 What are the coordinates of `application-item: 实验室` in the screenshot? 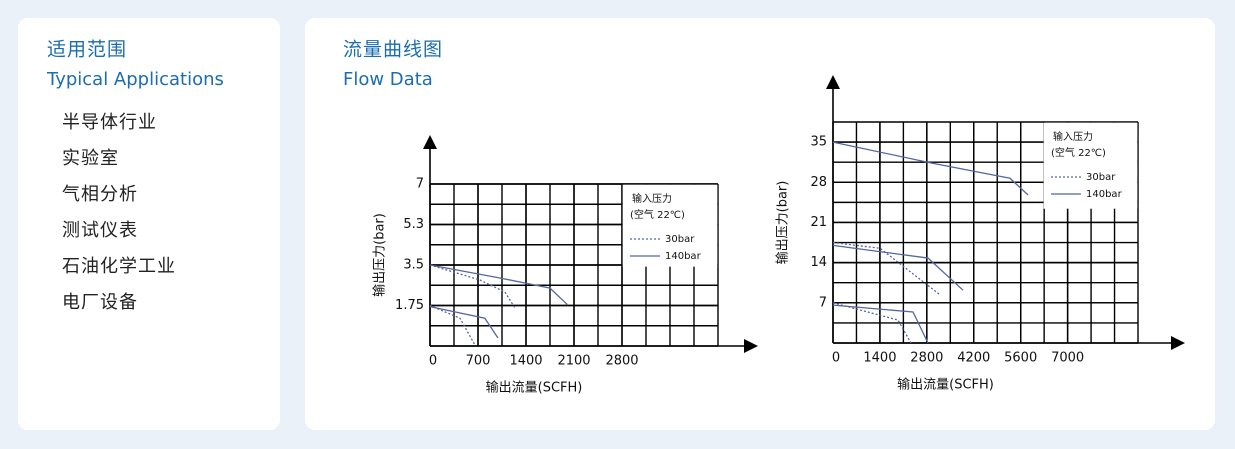 It's located at (90, 158).